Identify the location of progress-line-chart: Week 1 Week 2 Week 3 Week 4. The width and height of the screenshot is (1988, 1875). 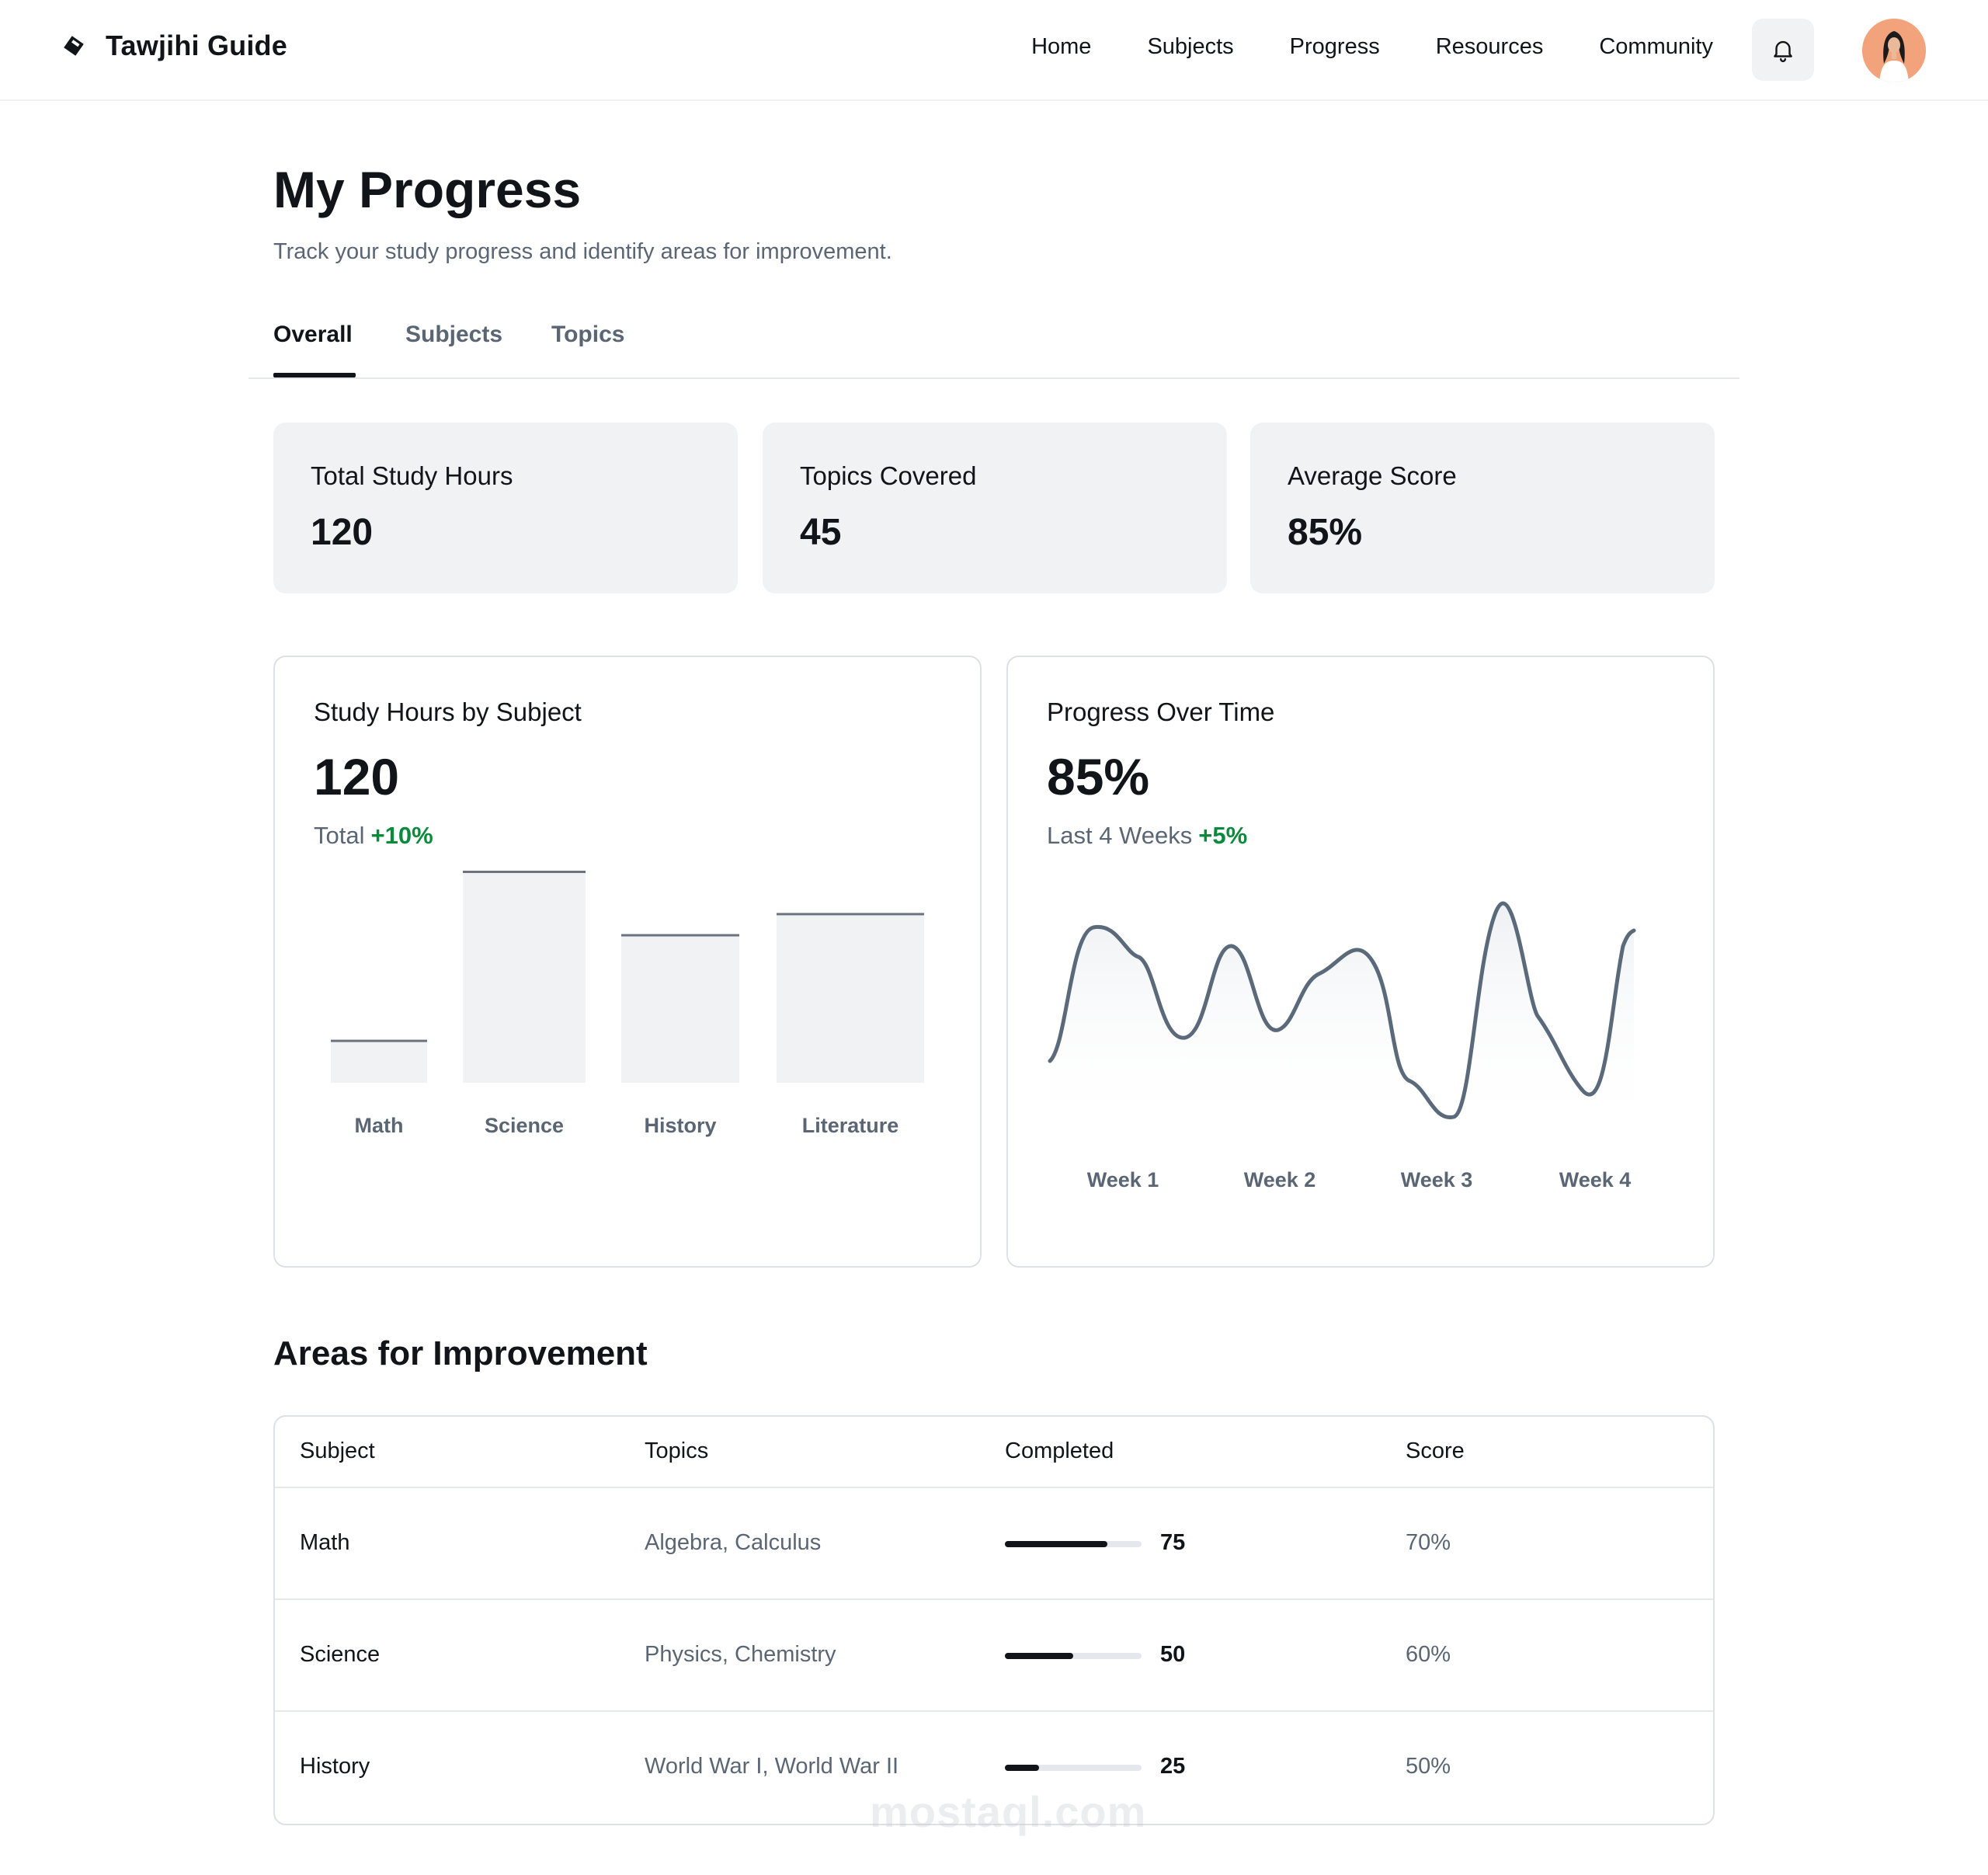
(1342, 1046).